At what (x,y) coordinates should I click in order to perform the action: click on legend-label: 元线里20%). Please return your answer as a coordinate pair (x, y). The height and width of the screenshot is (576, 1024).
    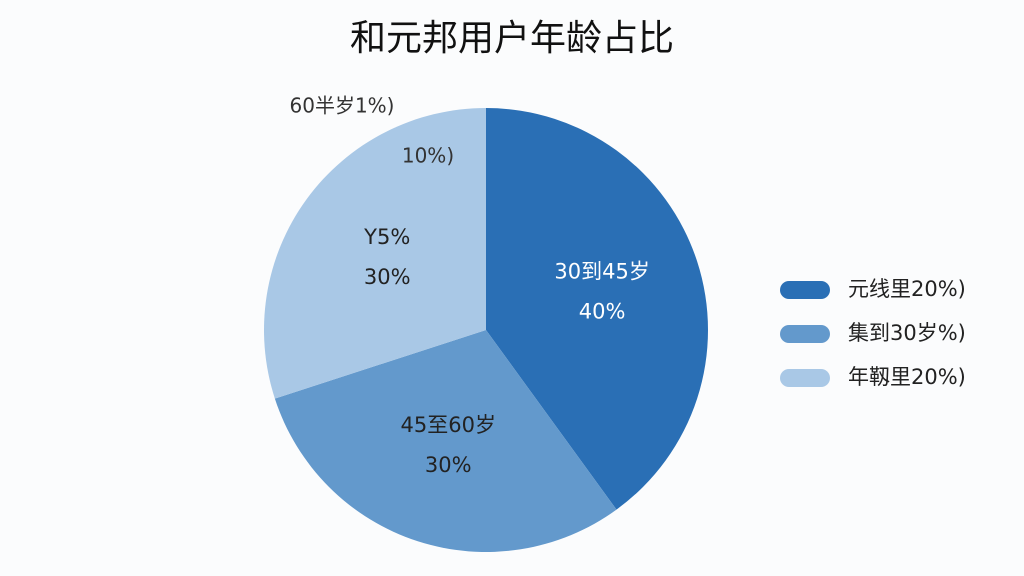
    Looking at the image, I should click on (907, 289).